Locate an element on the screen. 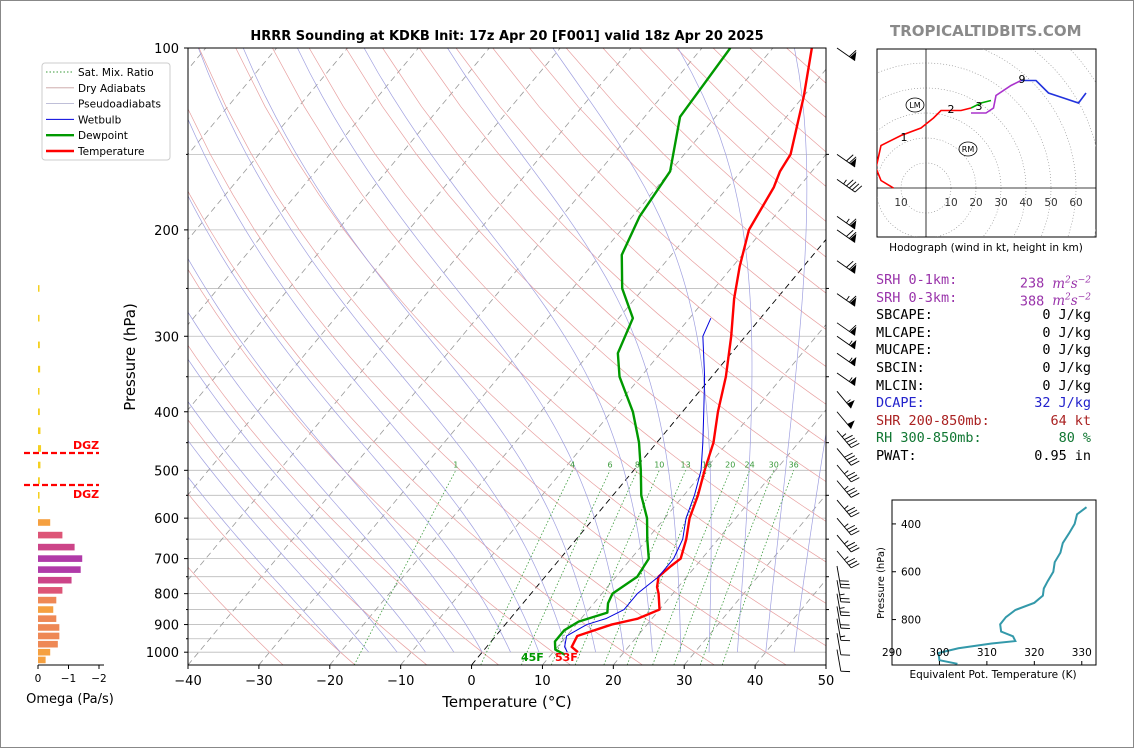  x-tick-label: 30 is located at coordinates (684, 681).